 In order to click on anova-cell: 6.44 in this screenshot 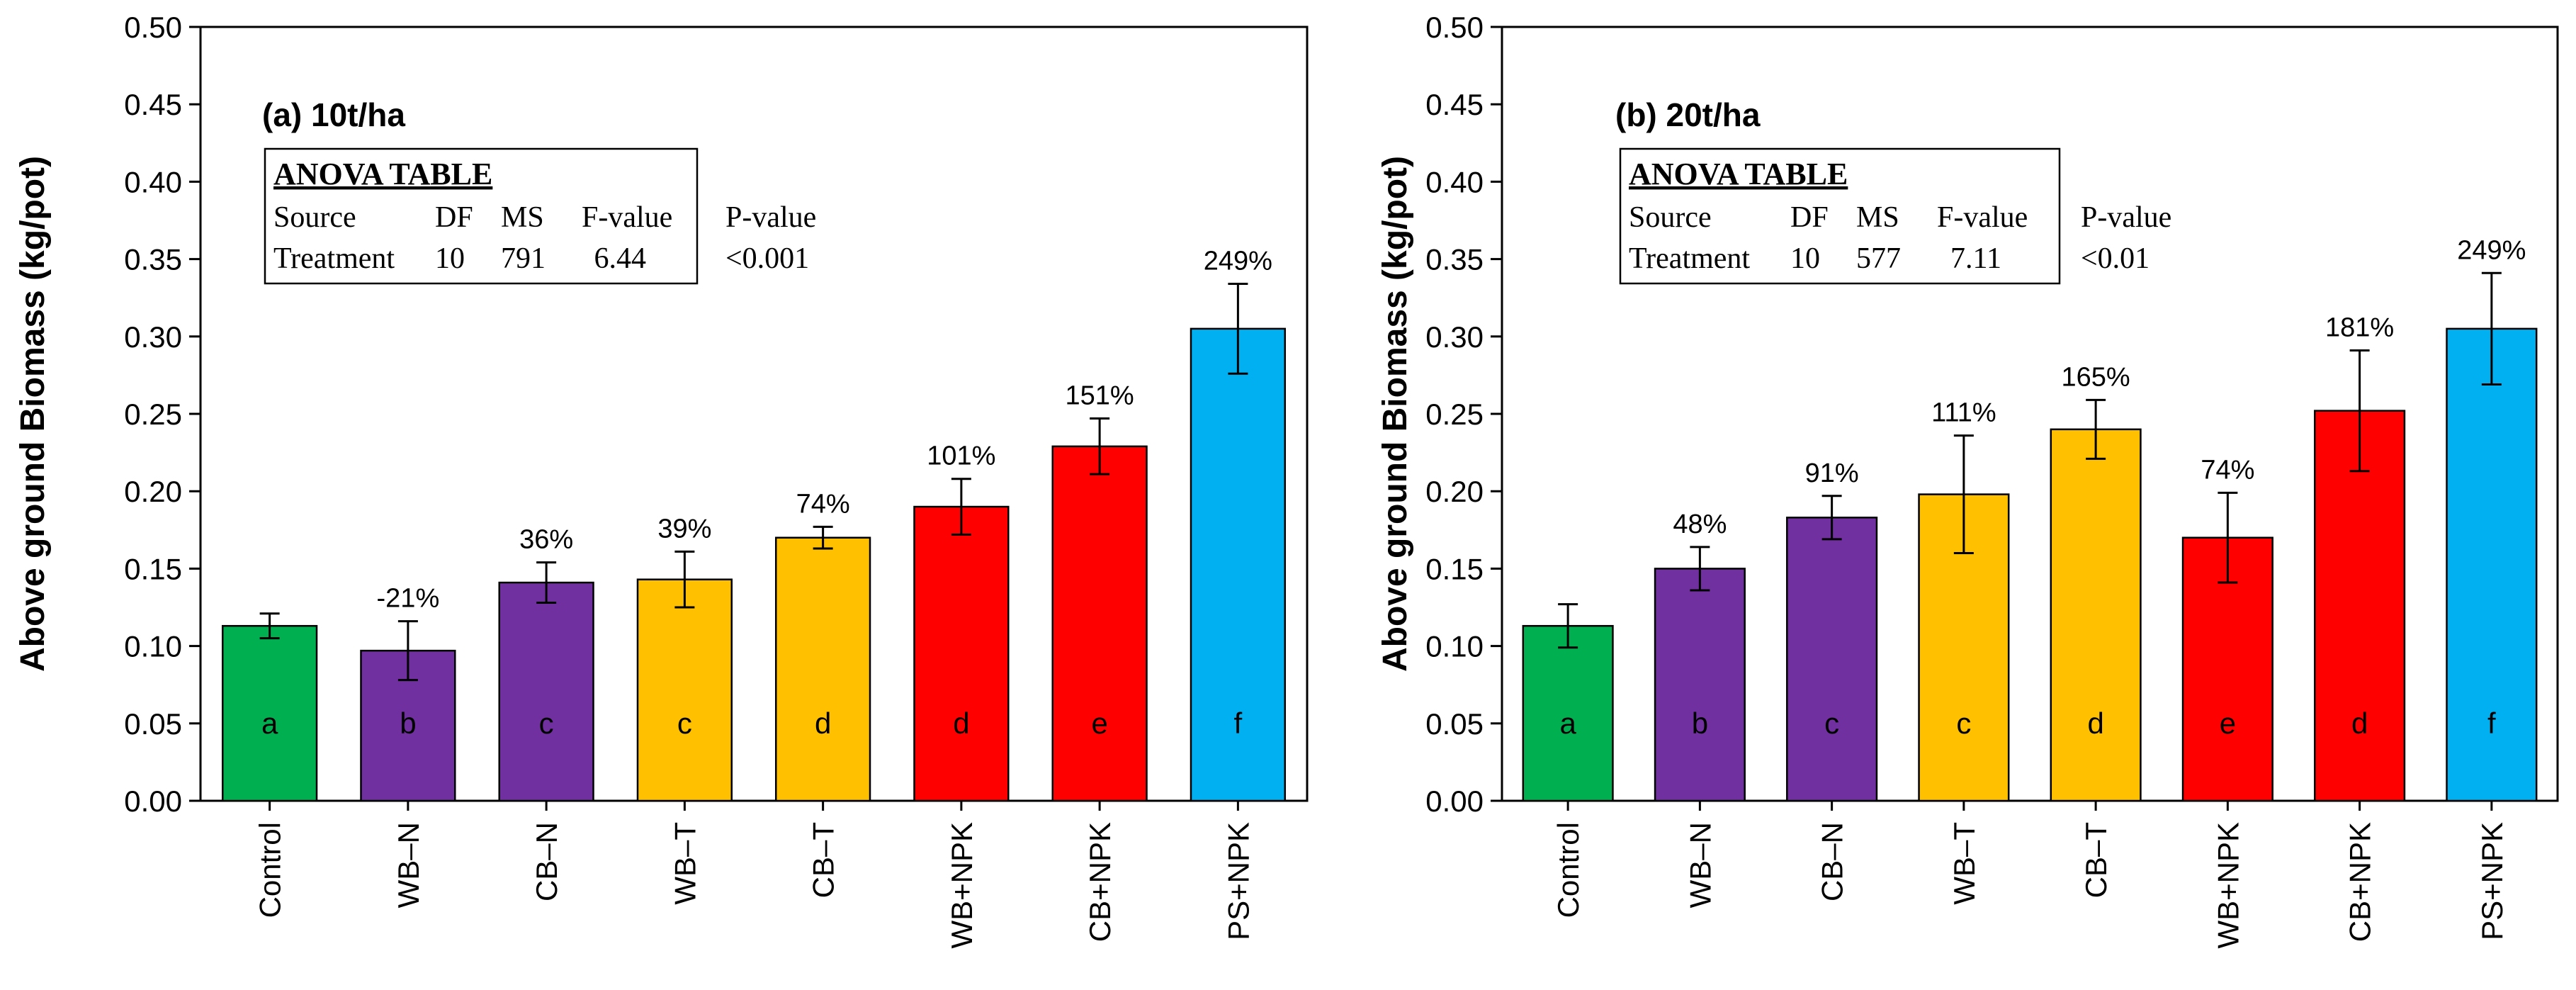, I will do `click(620, 258)`.